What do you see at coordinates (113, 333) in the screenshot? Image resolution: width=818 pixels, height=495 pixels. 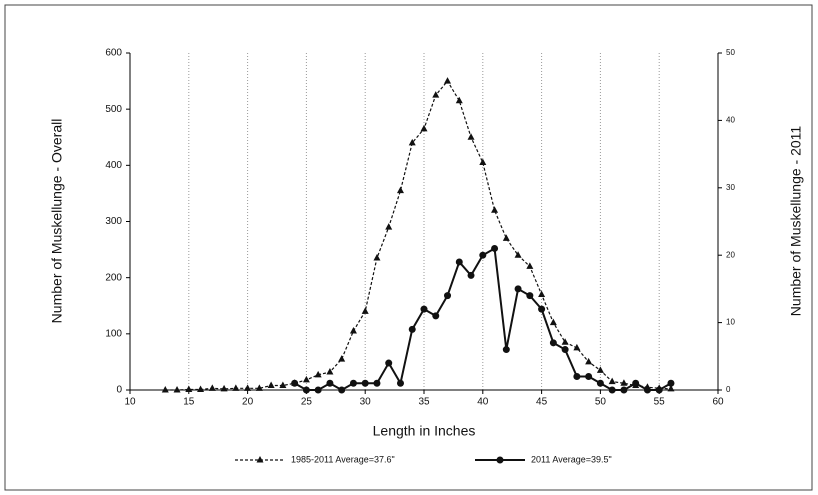 I see `y-tick-label: 100` at bounding box center [113, 333].